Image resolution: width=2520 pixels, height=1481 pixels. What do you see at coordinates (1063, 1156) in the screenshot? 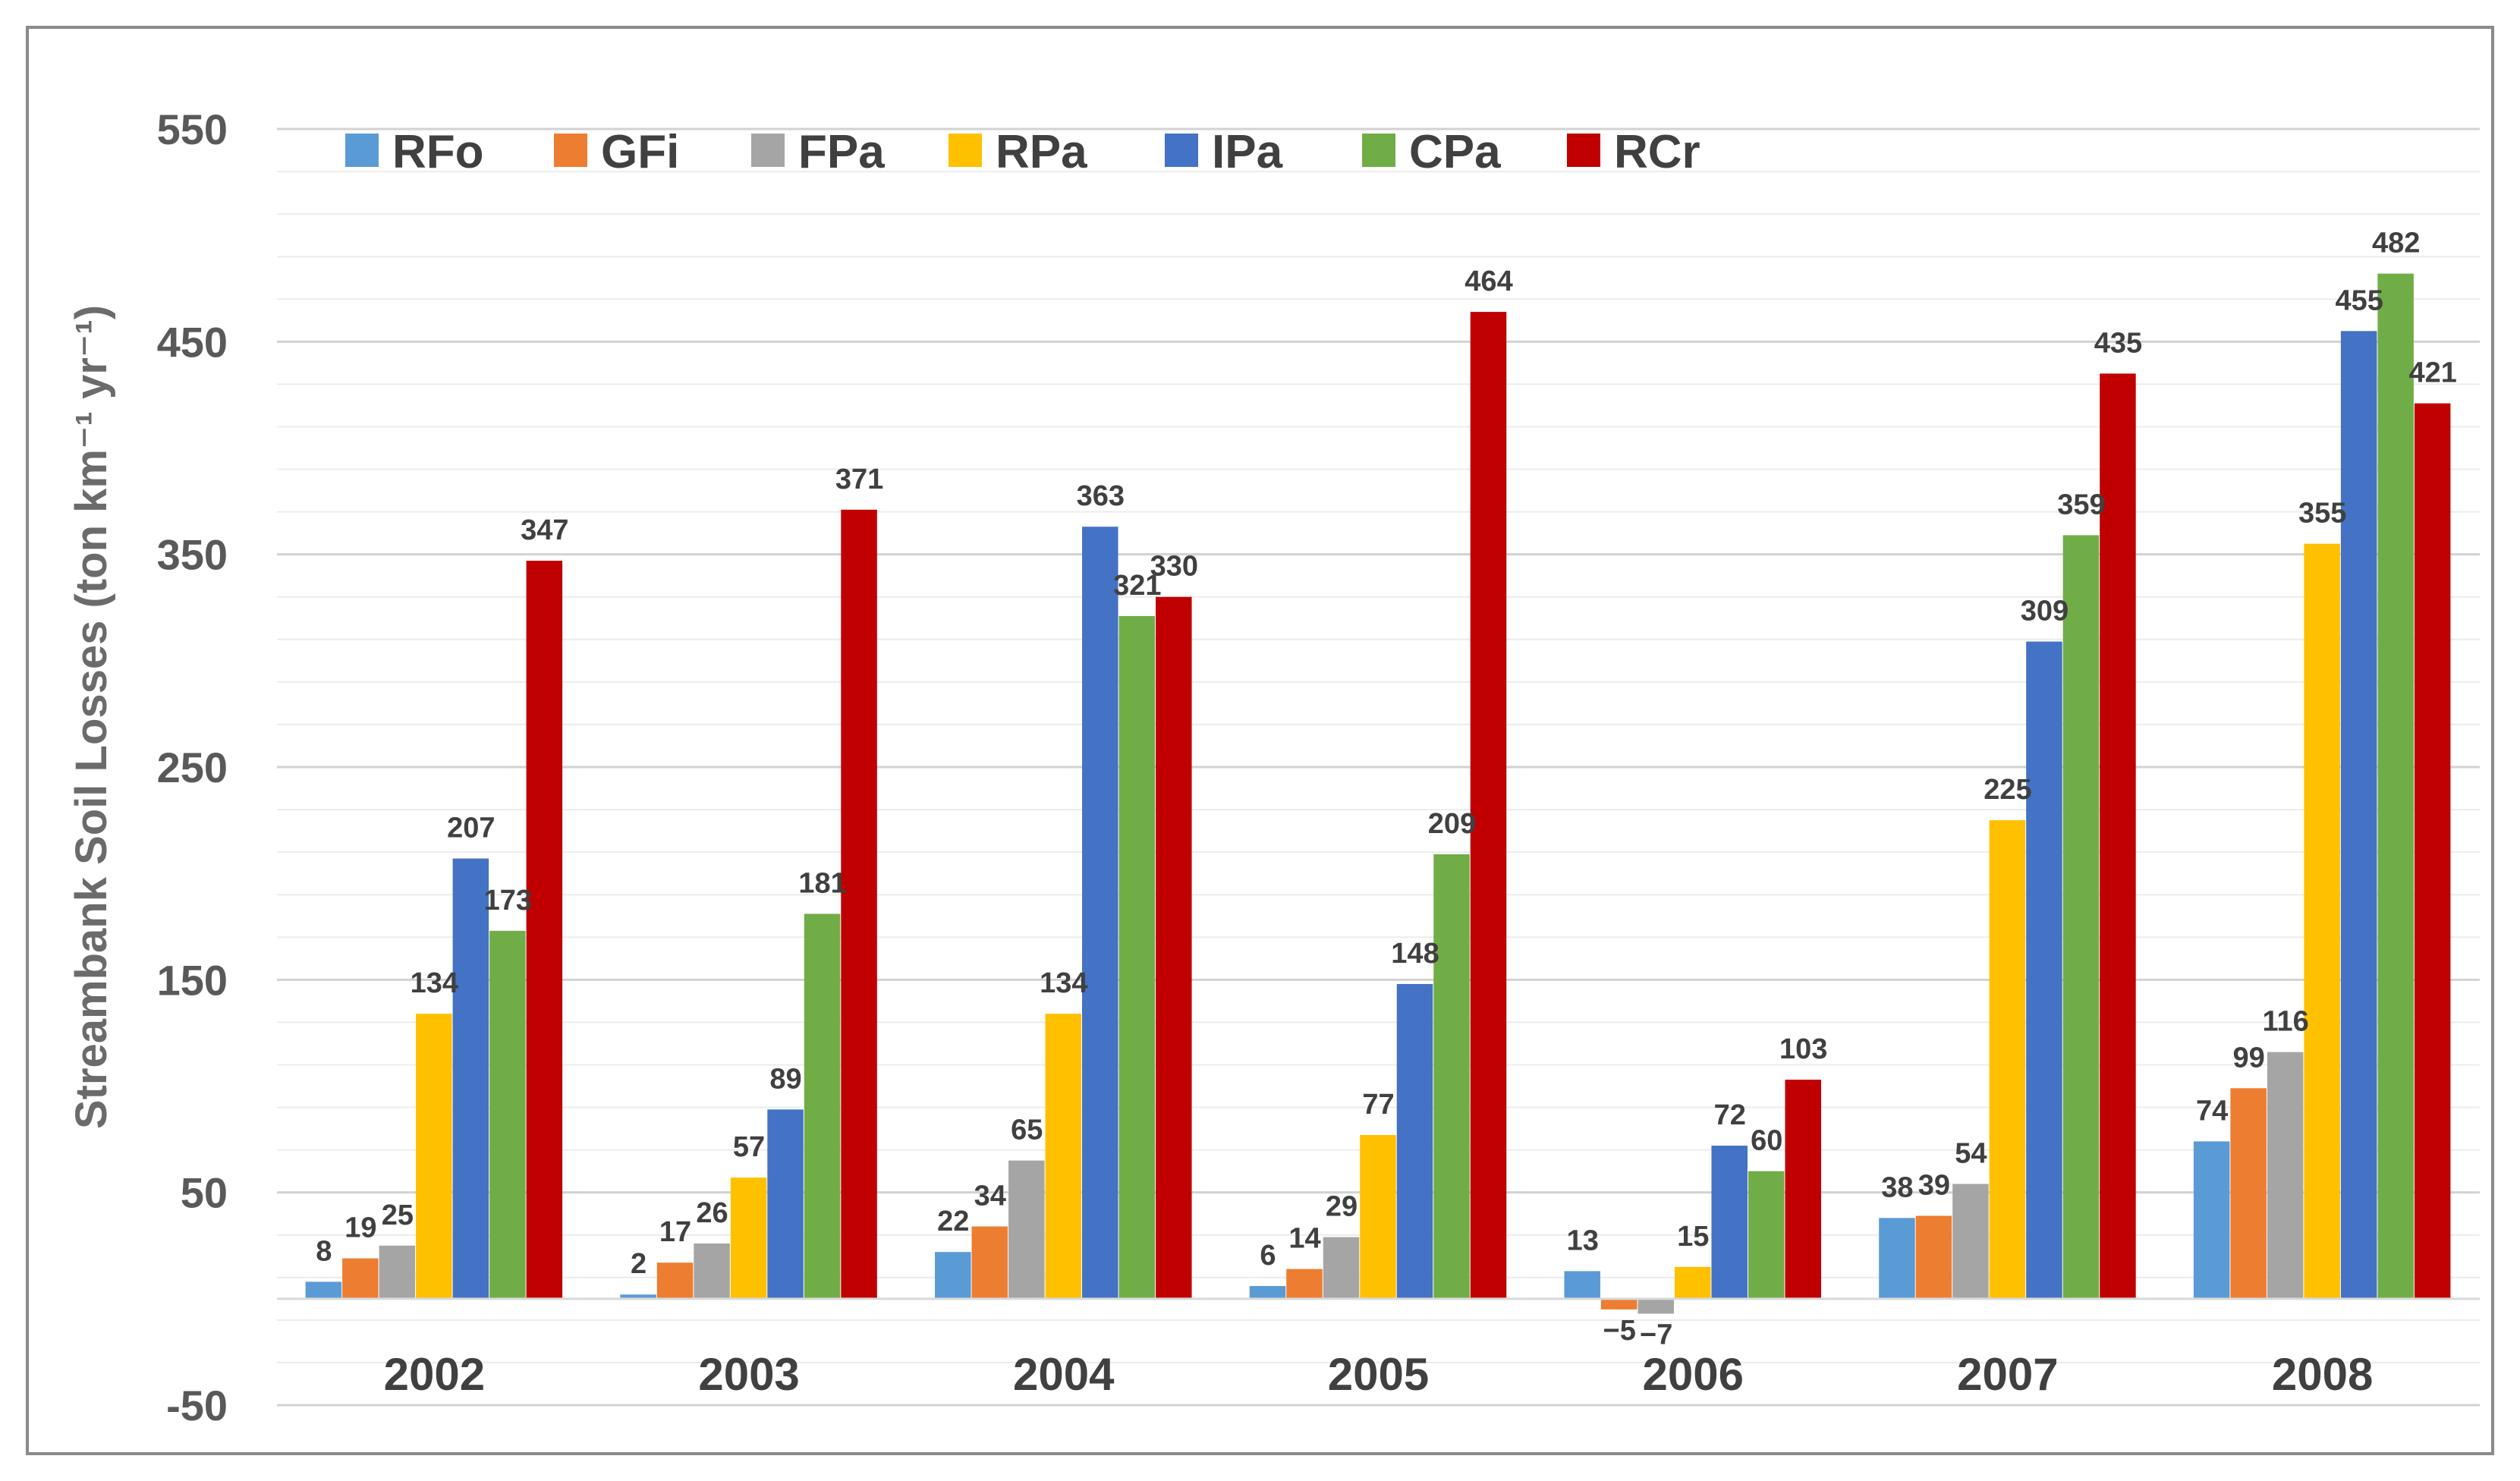
I see `bar-RPa-2004` at bounding box center [1063, 1156].